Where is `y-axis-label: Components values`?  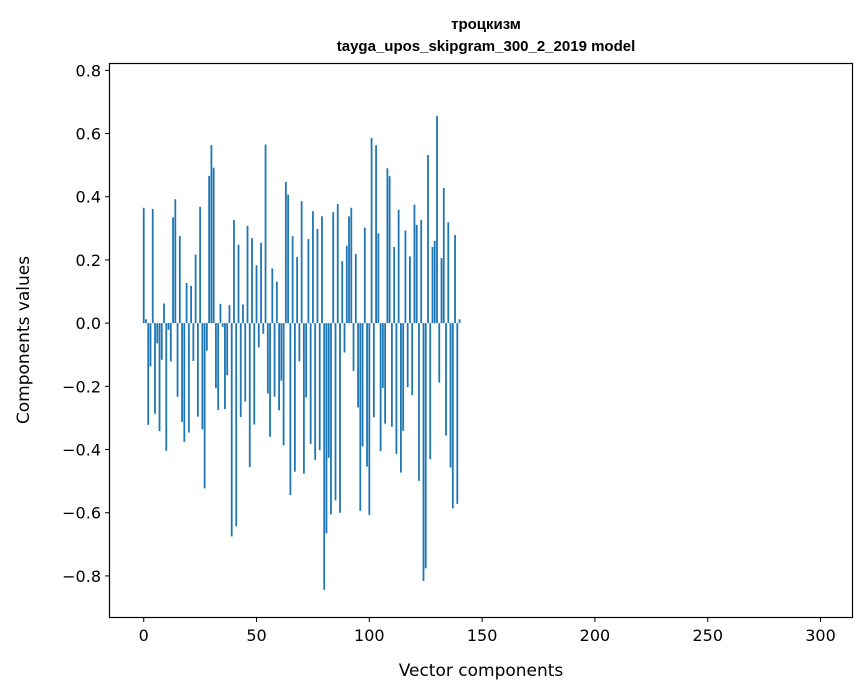
y-axis-label: Components values is located at coordinates (24, 340).